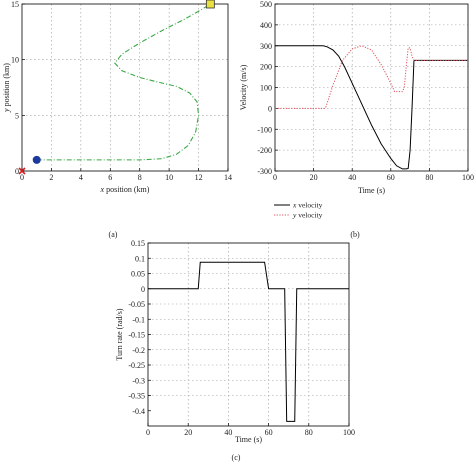 The image size is (474, 468). Describe the element at coordinates (266, 25) in the screenshot. I see `panel-b-ytick-label: 400` at that location.